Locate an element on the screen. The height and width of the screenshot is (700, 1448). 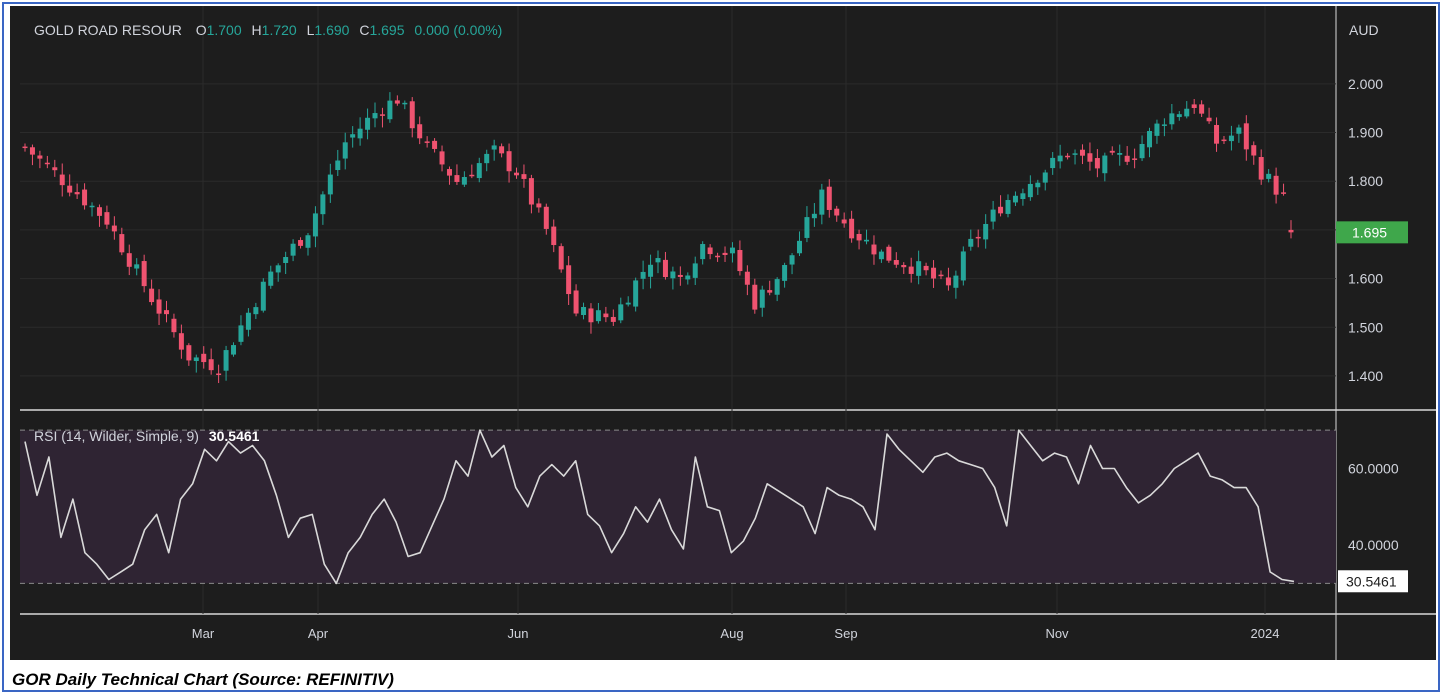
symbol-name: GOLD ROAD RESOUR is located at coordinates (108, 30).